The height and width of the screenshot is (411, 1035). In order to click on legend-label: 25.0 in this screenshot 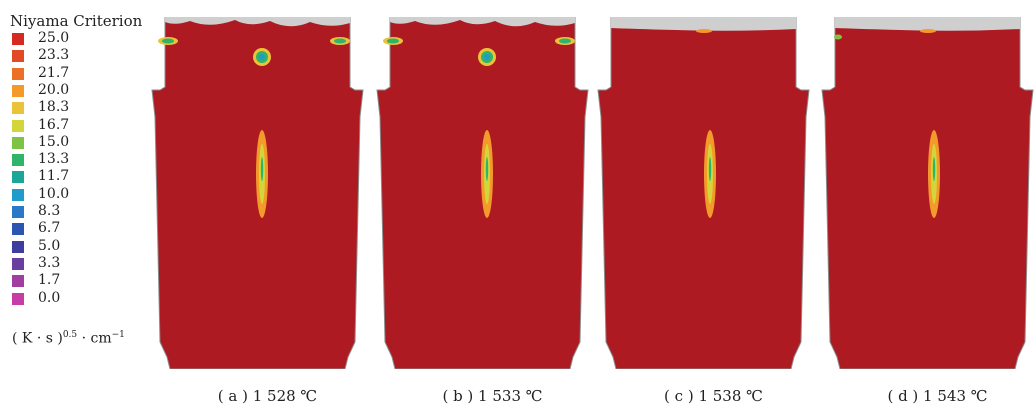, I will do `click(54, 38)`.